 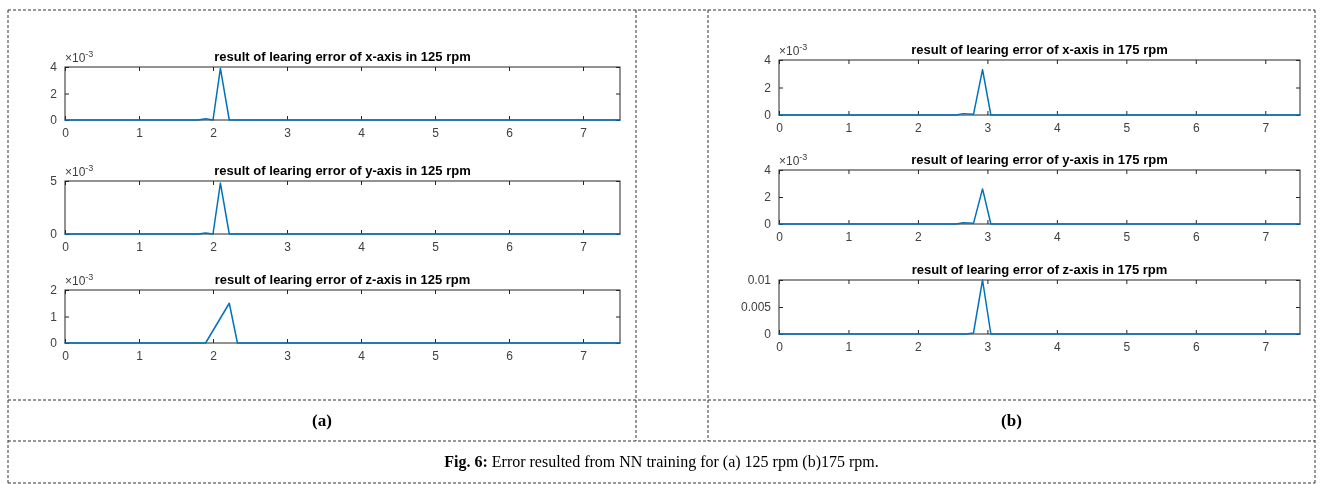 What do you see at coordinates (54, 181) in the screenshot?
I see `y-tick-label: 5` at bounding box center [54, 181].